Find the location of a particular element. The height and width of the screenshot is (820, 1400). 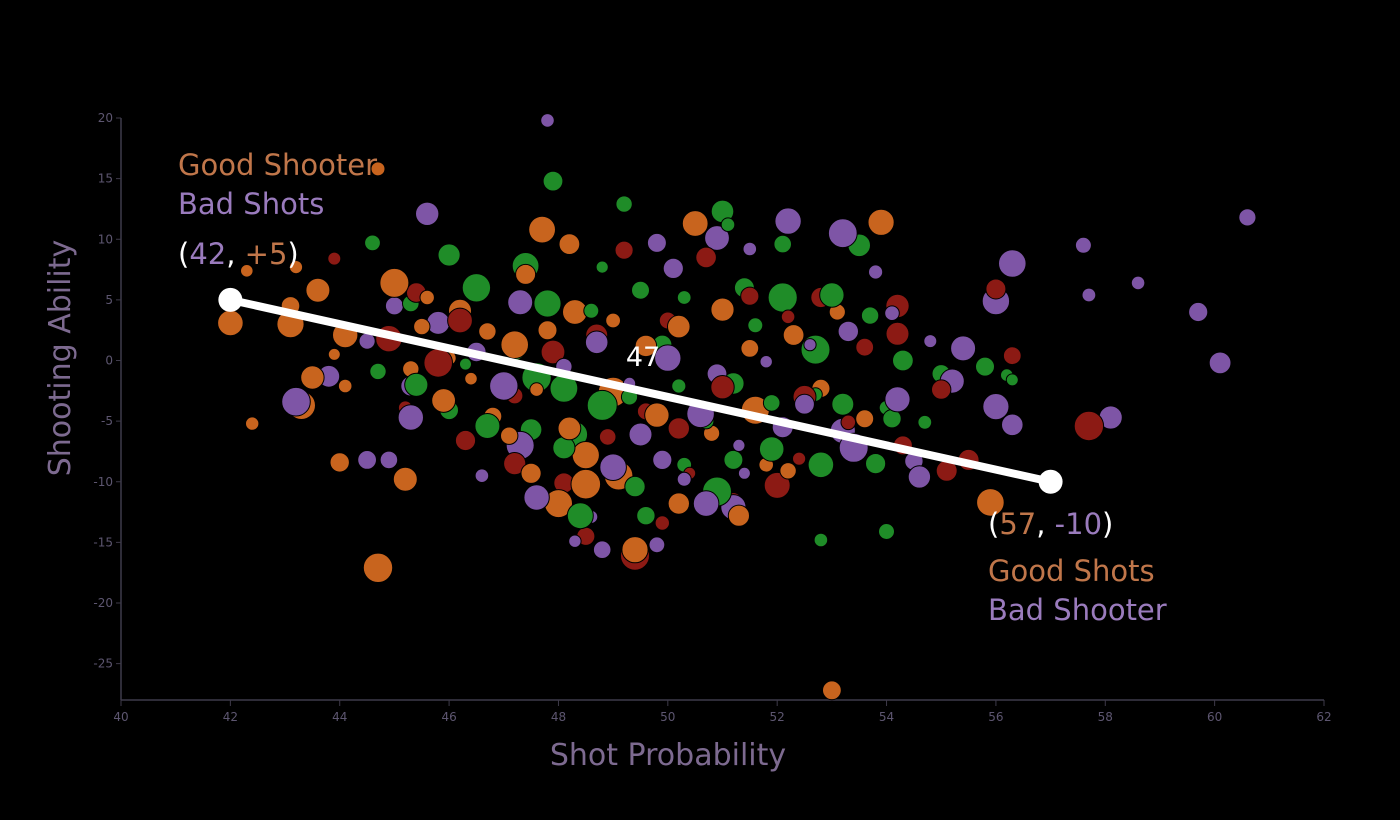

x-tick-label: 60 is located at coordinates (1214, 717).